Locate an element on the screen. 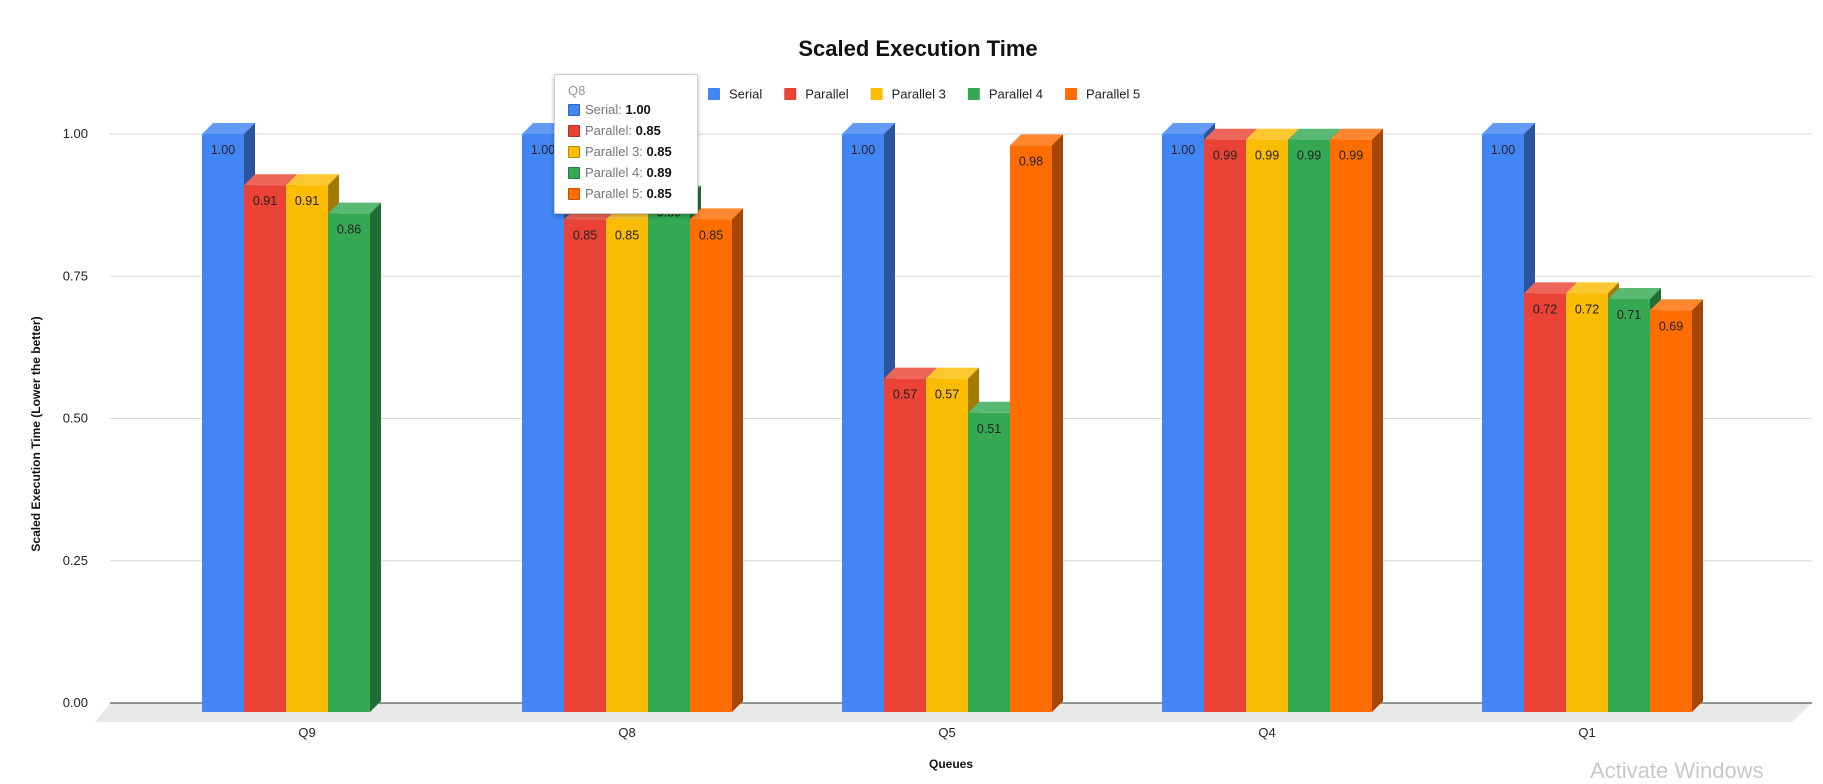 Image resolution: width=1823 pixels, height=784 pixels. y-axis-title: Scaled Execution Time (Lower the better) is located at coordinates (36, 433).